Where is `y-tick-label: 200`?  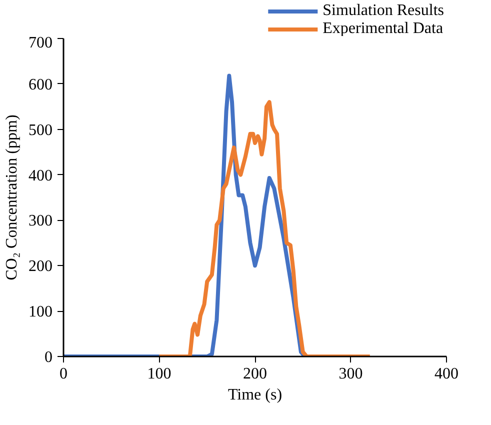 y-tick-label: 200 is located at coordinates (40, 267).